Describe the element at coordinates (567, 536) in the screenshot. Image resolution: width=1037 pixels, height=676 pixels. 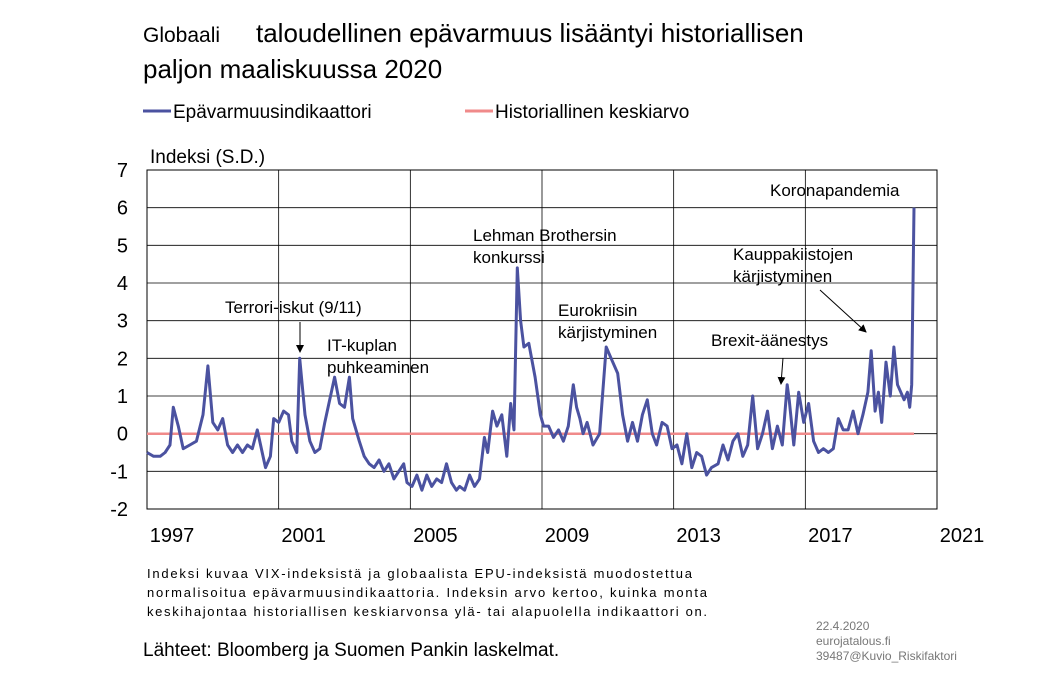
I see `x-tick-label: 2009` at that location.